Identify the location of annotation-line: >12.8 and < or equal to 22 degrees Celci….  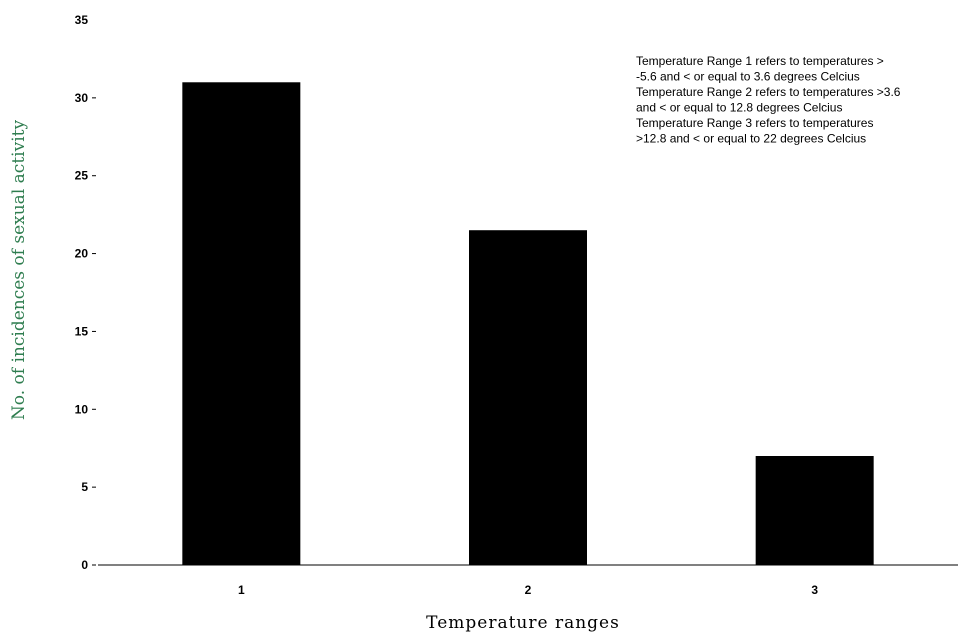
(751, 139).